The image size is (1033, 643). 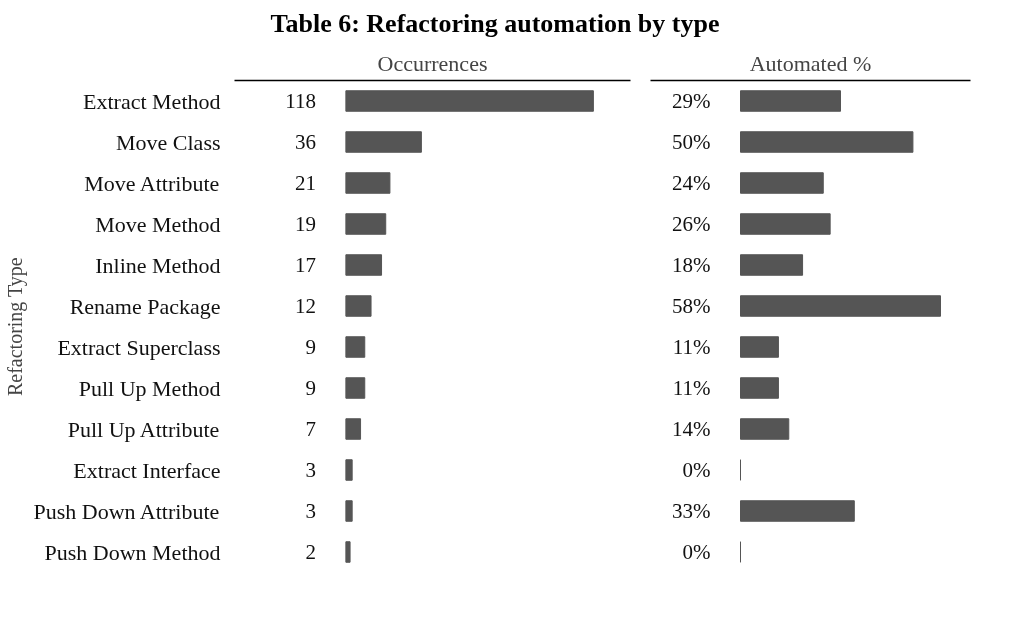 I want to click on data-label: 118, so click(x=300, y=101).